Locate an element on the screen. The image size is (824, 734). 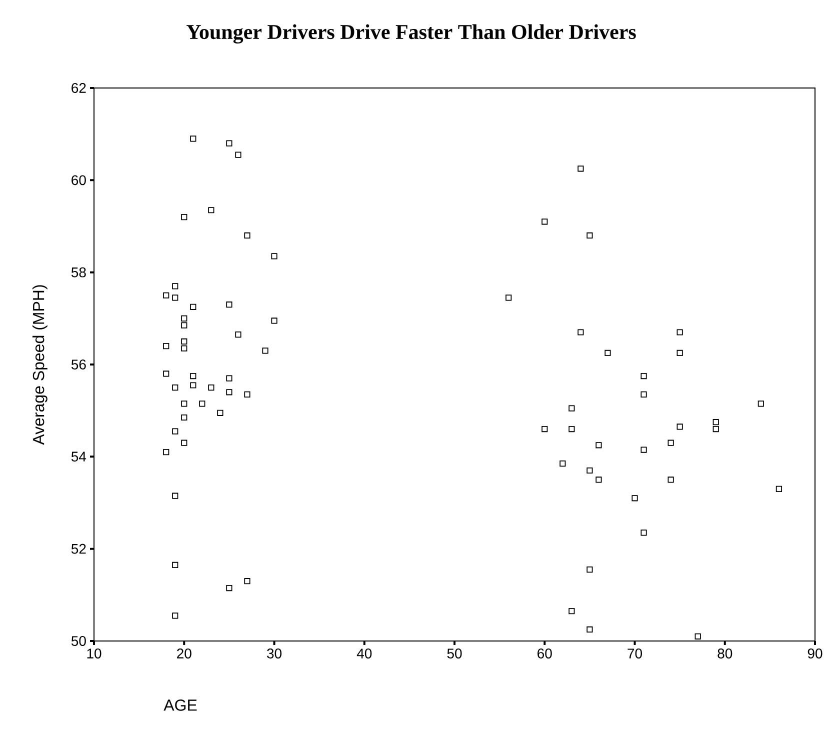
x-tick-label: 10 is located at coordinates (94, 653).